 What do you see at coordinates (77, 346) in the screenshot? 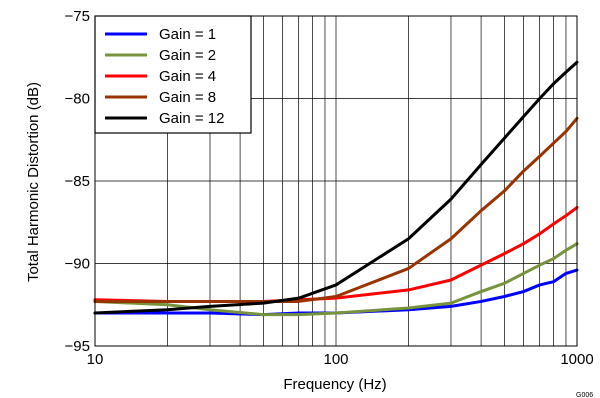
I see `y-tick-label: −95` at bounding box center [77, 346].